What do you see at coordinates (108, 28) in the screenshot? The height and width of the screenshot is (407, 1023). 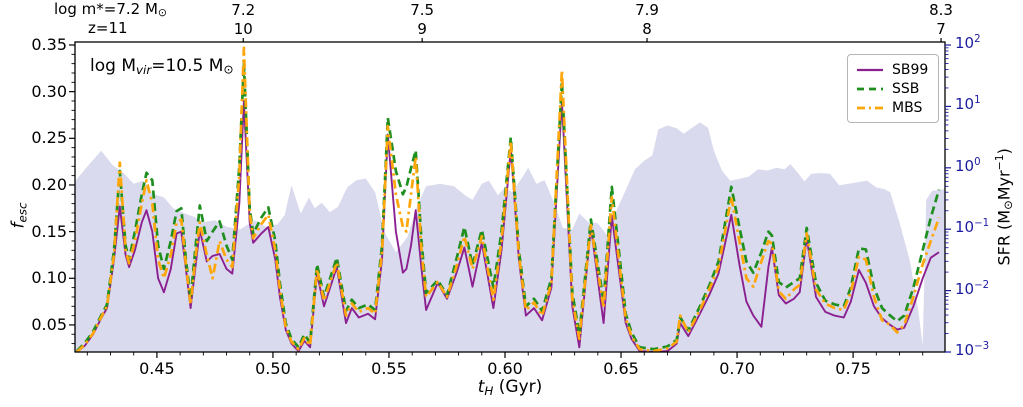 I see `top-axis-left-z-label: z=11` at bounding box center [108, 28].